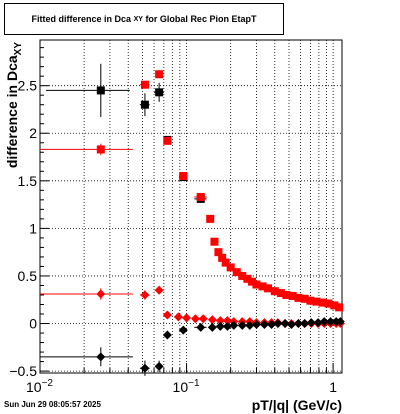 The height and width of the screenshot is (414, 400). I want to click on y-tick-label: 2.5, so click(28, 86).